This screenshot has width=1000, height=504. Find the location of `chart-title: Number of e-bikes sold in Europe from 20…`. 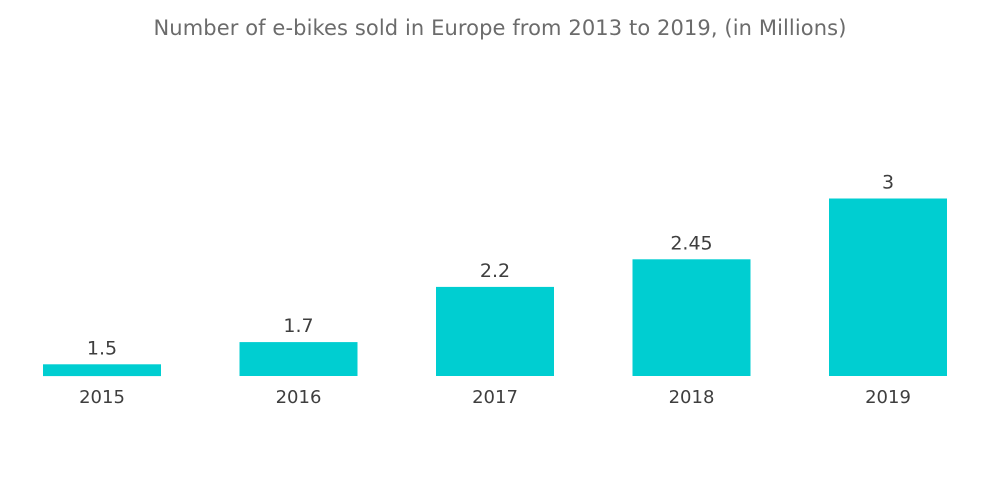

chart-title: Number of e-bikes sold in Europe from 20… is located at coordinates (500, 28).